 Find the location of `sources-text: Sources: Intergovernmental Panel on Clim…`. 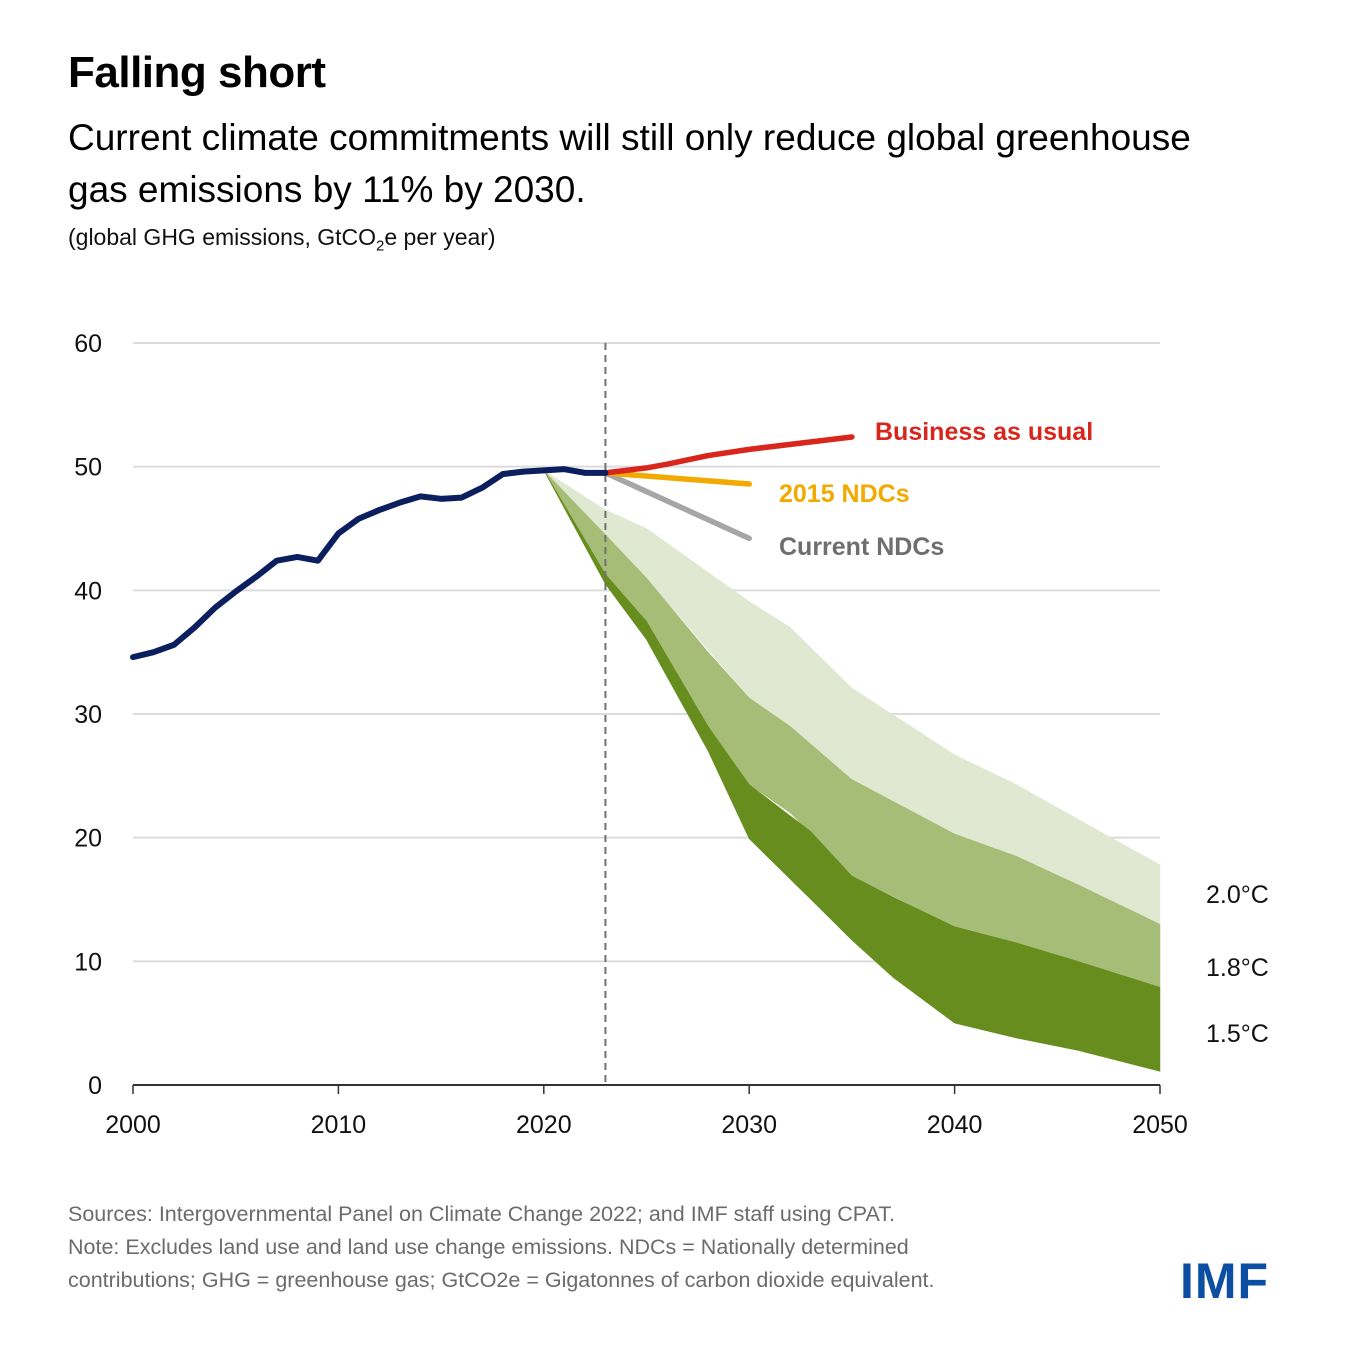

sources-text: Sources: Intergovernmental Panel on Clim… is located at coordinates (482, 1214).